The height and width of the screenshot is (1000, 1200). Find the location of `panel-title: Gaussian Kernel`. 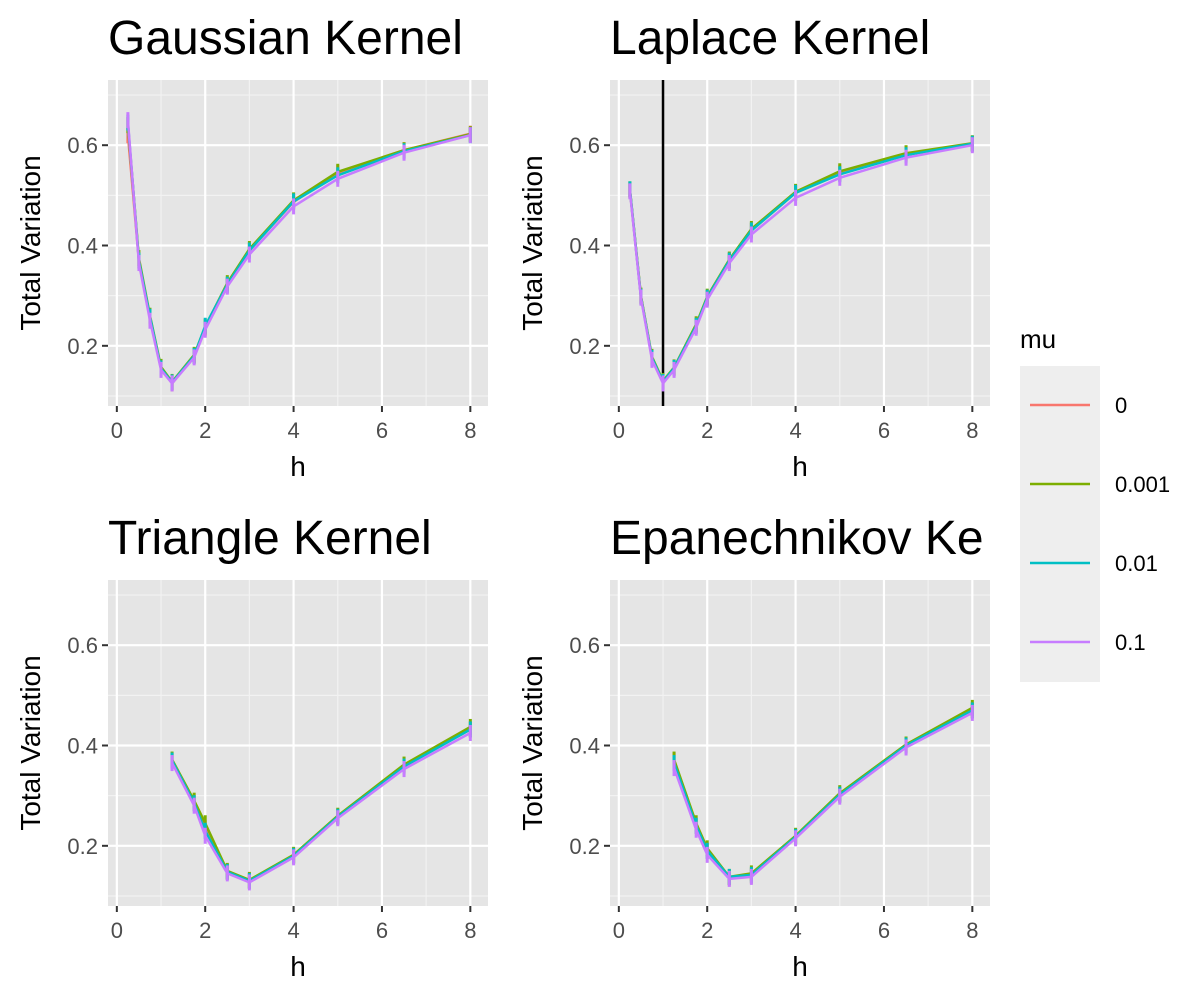

panel-title: Gaussian Kernel is located at coordinates (285, 38).